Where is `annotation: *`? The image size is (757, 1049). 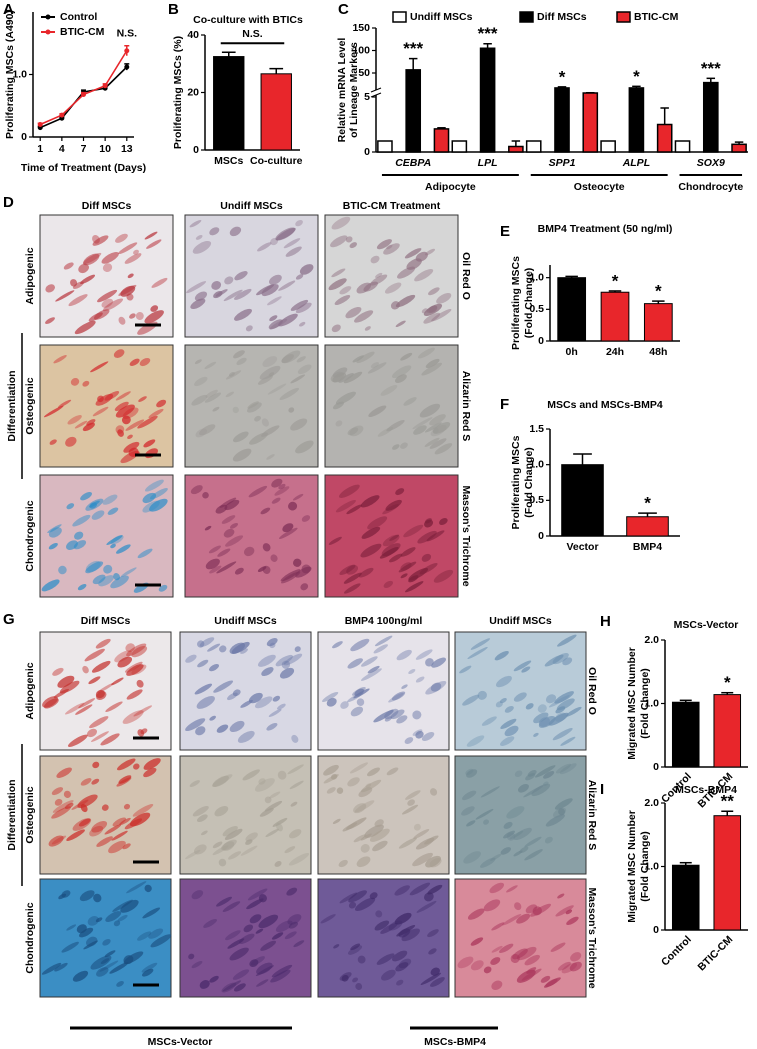
annotation: * is located at coordinates (562, 76).